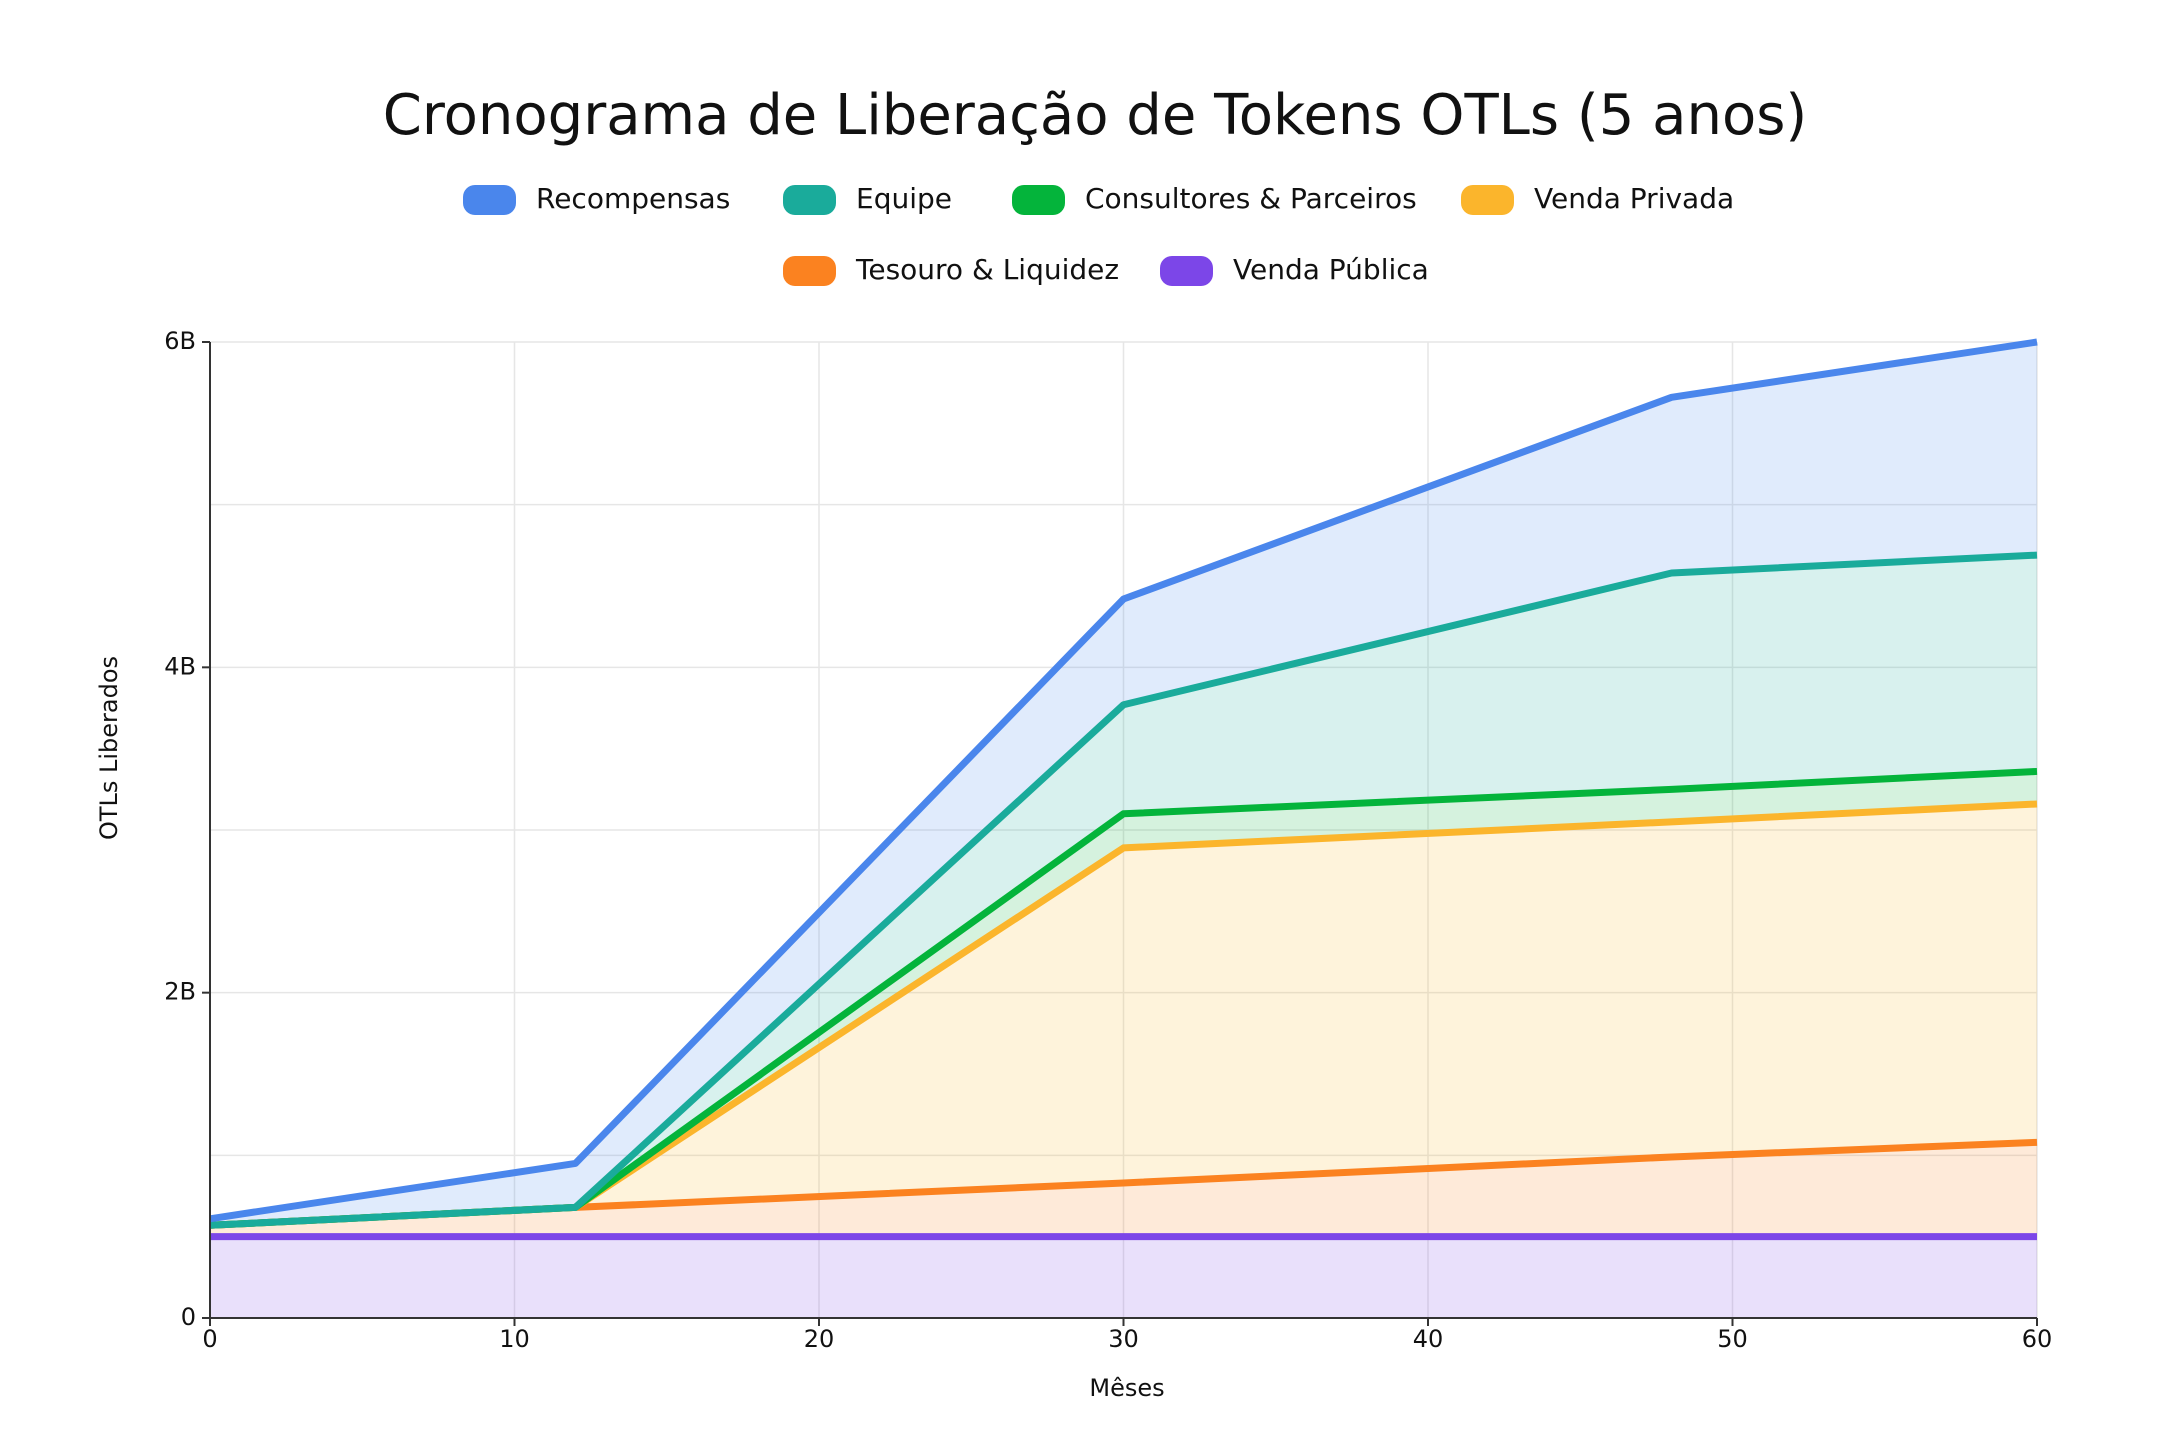 This screenshot has height=1441, width=2160. Describe the element at coordinates (633, 198) in the screenshot. I see `legend-label: Recompensas` at that location.